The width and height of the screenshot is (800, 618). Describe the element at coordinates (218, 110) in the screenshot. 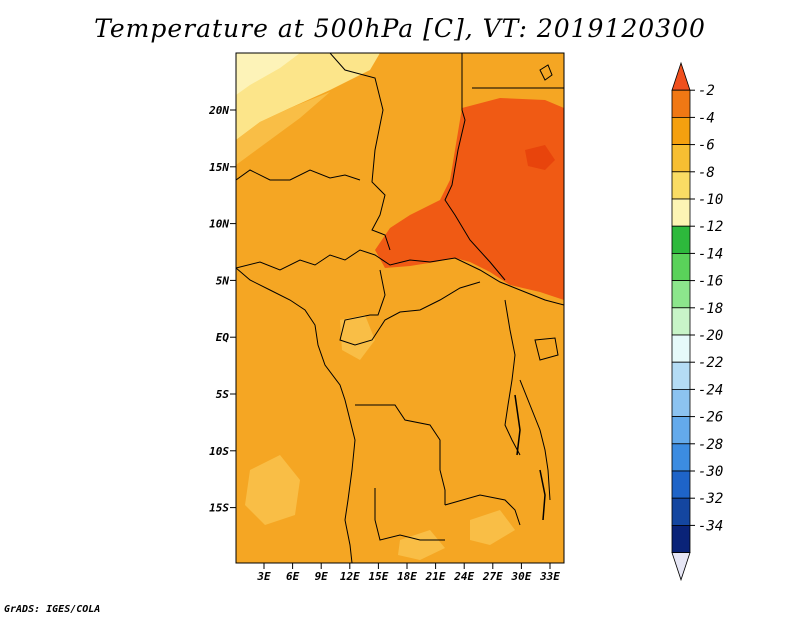

I see `lat-label: 20N` at that location.